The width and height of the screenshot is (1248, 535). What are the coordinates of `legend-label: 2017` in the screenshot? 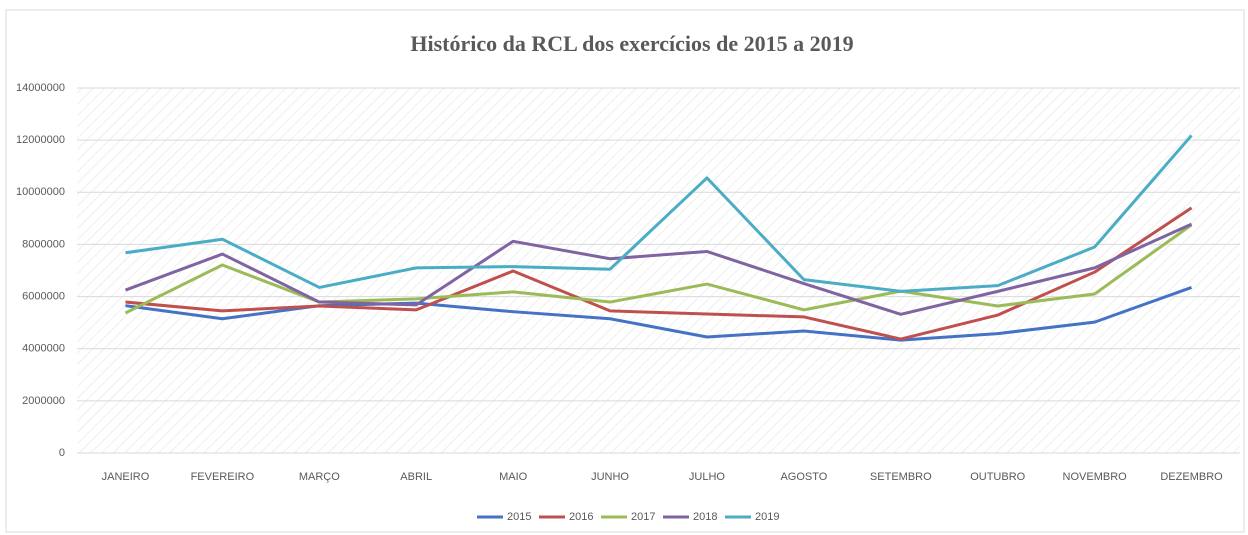 It's located at (643, 517).